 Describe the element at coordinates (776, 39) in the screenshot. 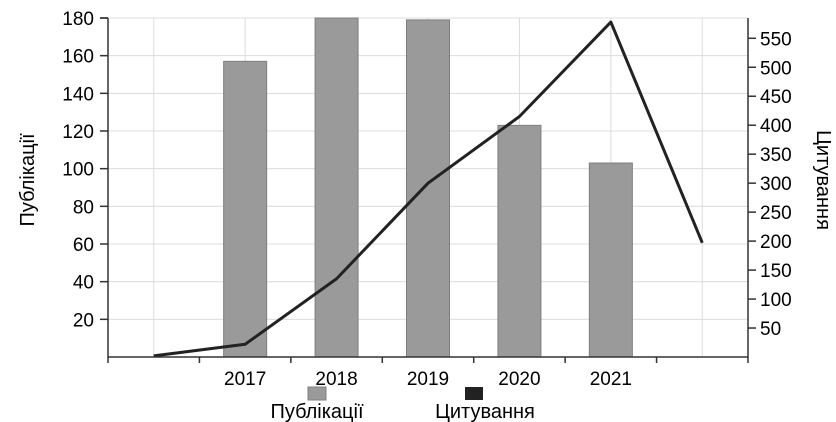

I see `right-tick-label: 550` at that location.